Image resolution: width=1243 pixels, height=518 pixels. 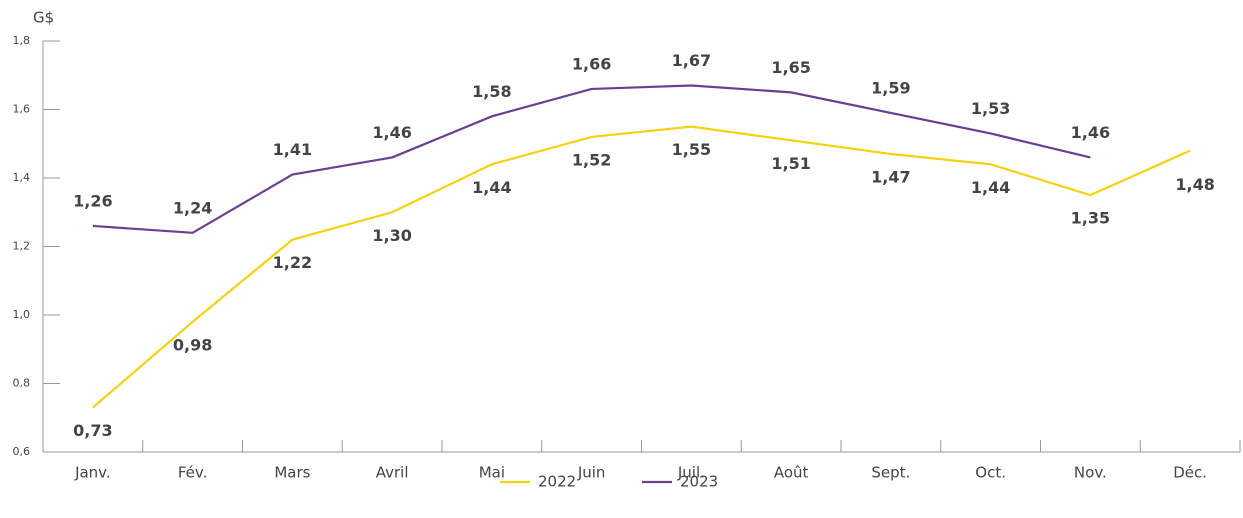 What do you see at coordinates (192, 344) in the screenshot?
I see `value-label: 0,98` at bounding box center [192, 344].